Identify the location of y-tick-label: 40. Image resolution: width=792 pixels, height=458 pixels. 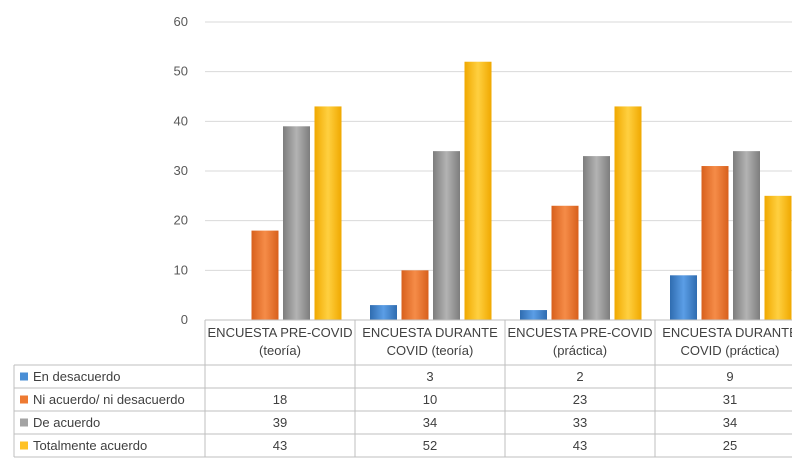
(181, 120).